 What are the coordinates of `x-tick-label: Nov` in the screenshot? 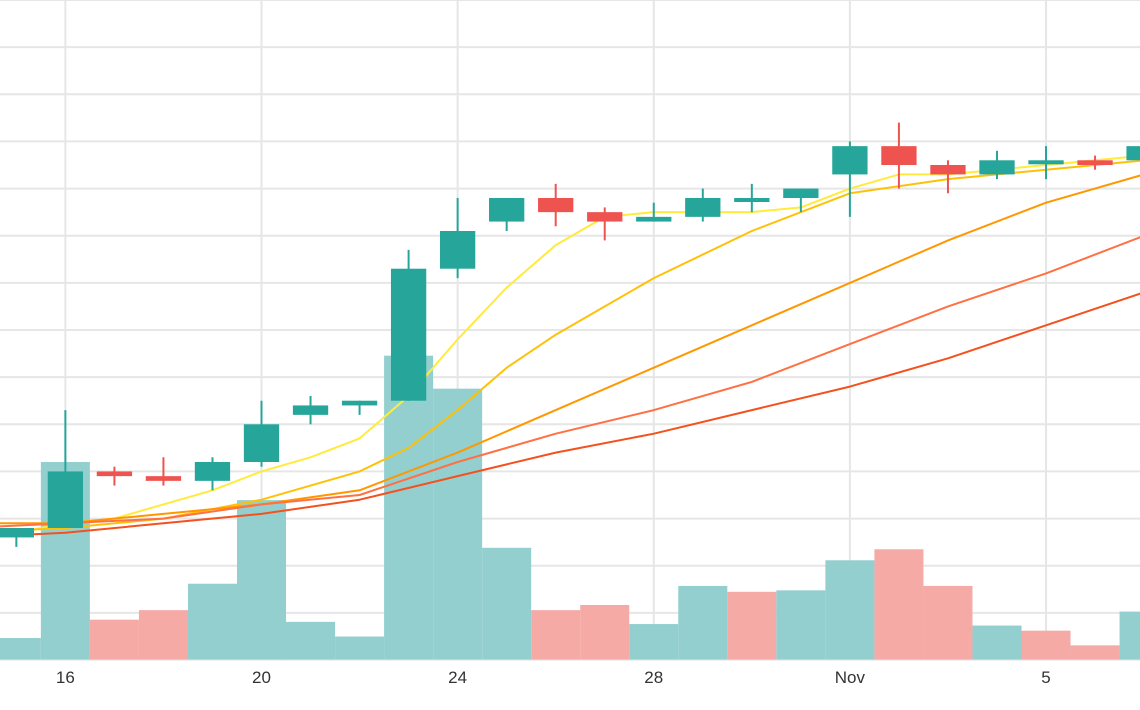 It's located at (850, 677).